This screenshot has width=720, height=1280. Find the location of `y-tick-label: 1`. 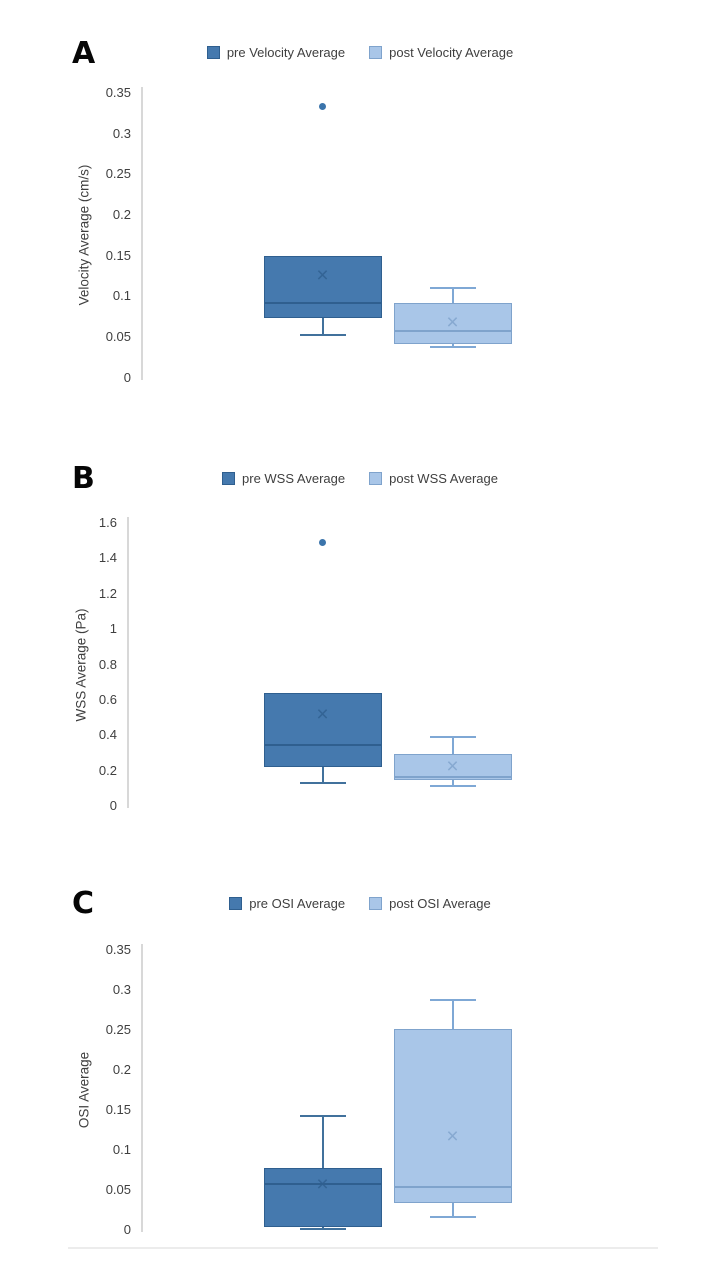

y-tick-label: 1 is located at coordinates (113, 629).